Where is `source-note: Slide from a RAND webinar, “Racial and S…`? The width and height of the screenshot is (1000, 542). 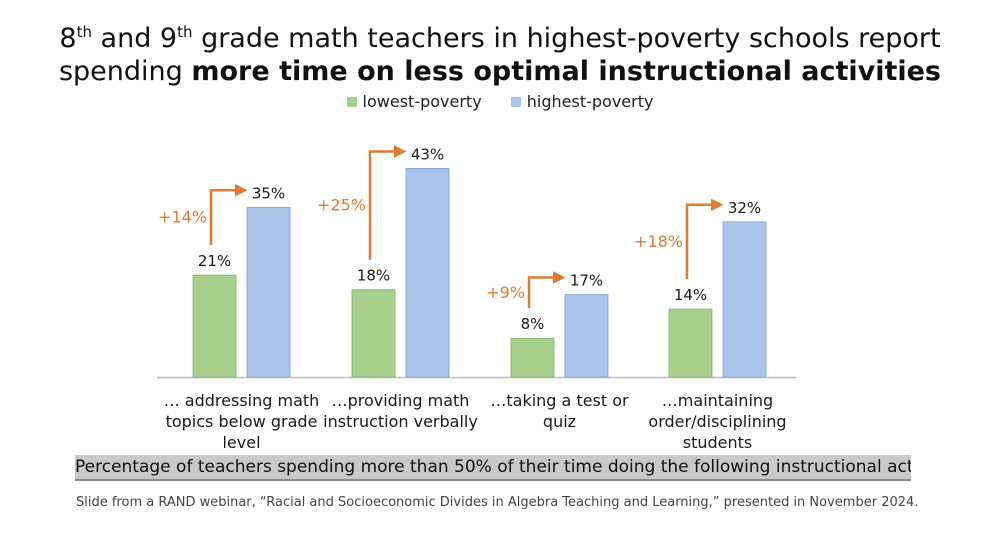
source-note: Slide from a RAND webinar, “Racial and S… is located at coordinates (497, 502).